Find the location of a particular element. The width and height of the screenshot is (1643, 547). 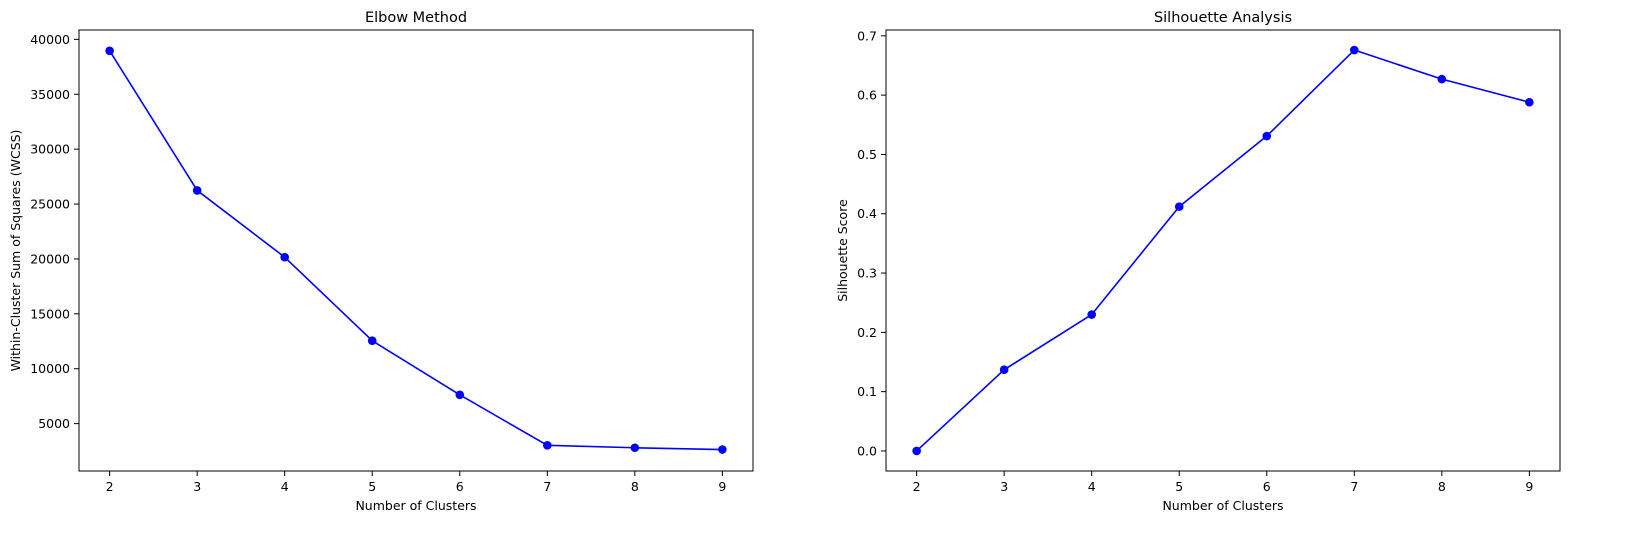

y-tick-label: 35000 is located at coordinates (50, 94).